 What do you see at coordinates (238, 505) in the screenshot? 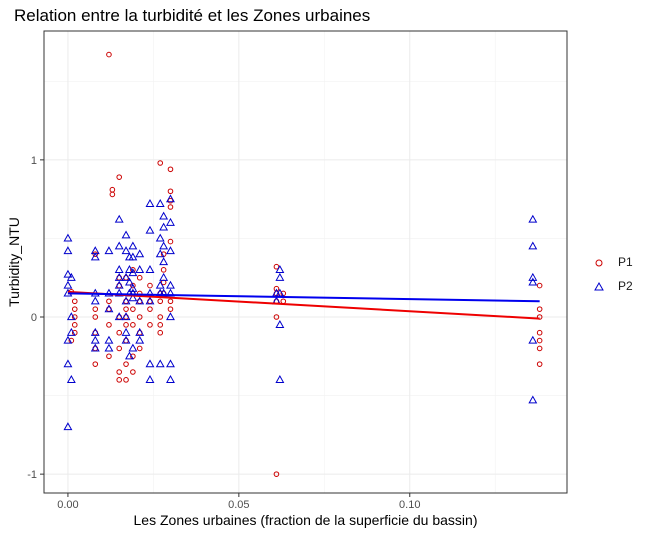
I see `x-tick-label: 0.05` at bounding box center [238, 505].